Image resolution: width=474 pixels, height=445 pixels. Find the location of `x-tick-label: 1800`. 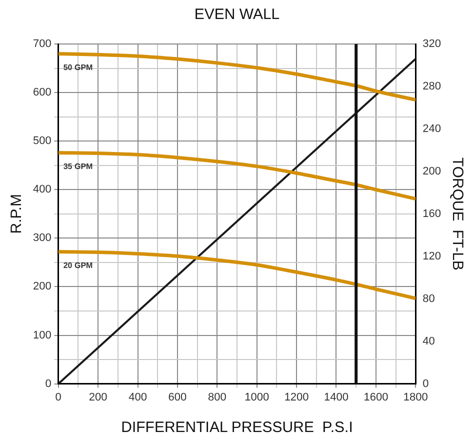

x-tick-label: 1800 is located at coordinates (415, 397).